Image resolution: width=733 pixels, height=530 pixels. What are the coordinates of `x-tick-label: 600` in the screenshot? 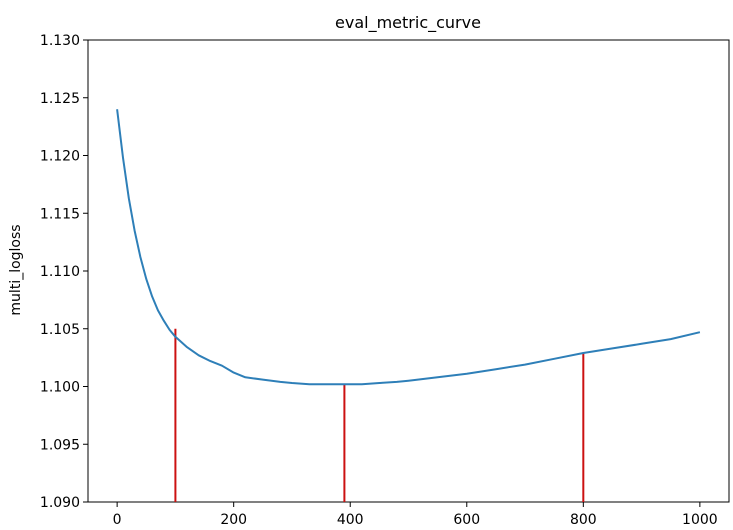 It's located at (466, 520).